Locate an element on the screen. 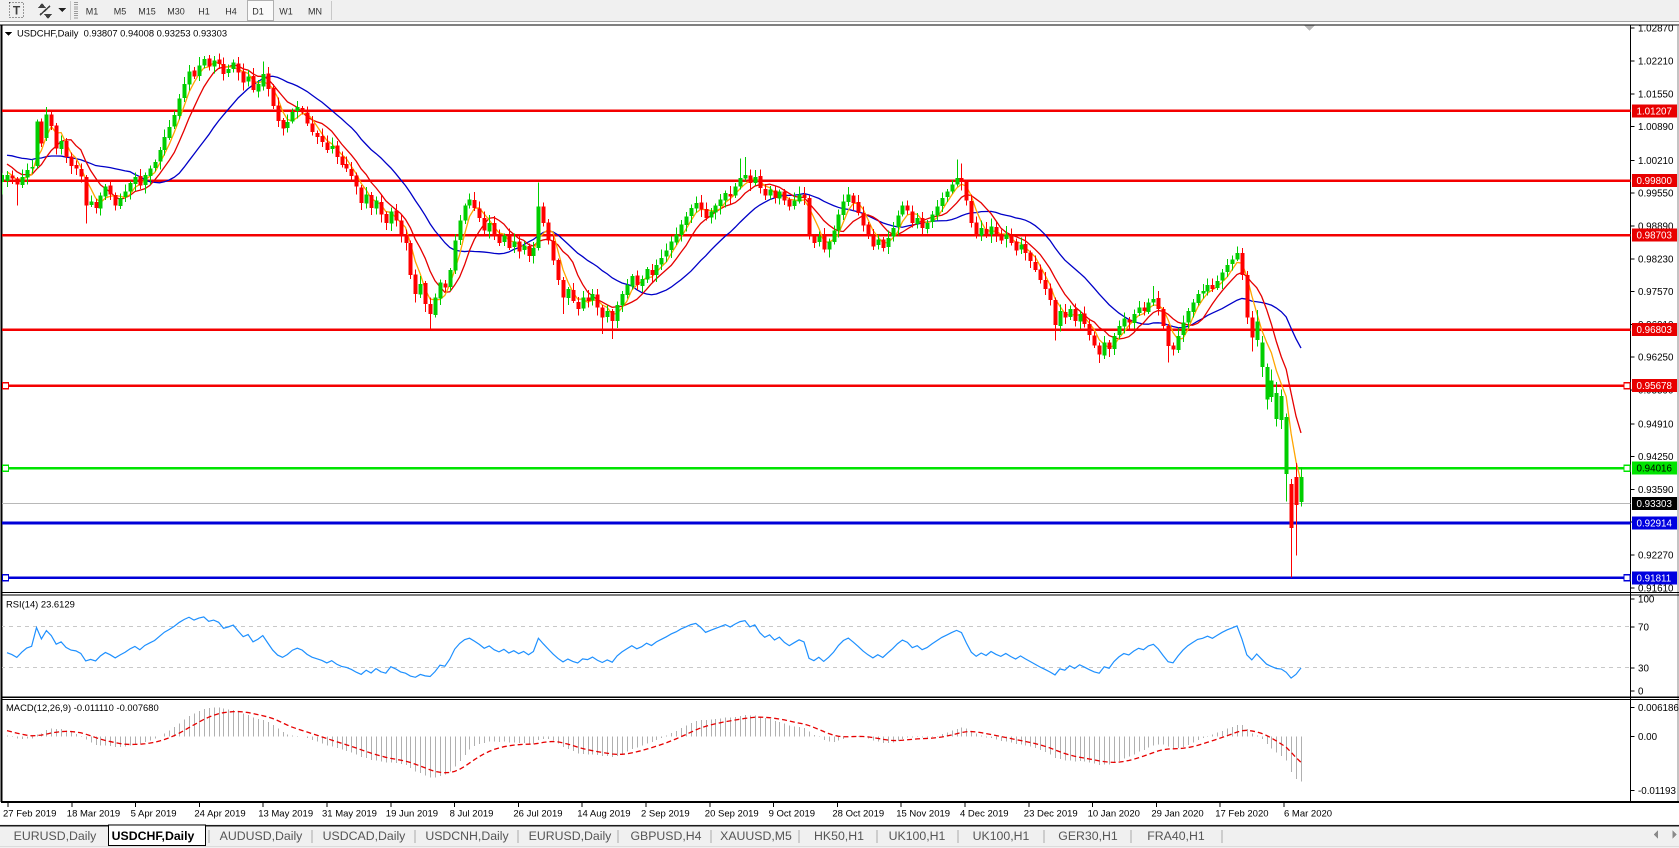 This screenshot has width=1679, height=848. svg-text: 1.01207 is located at coordinates (1654, 111).